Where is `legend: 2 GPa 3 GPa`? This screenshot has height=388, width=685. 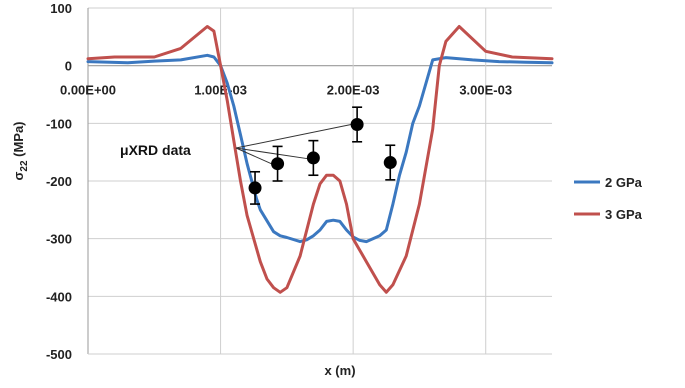 legend: 2 GPa 3 GPa is located at coordinates (608, 198).